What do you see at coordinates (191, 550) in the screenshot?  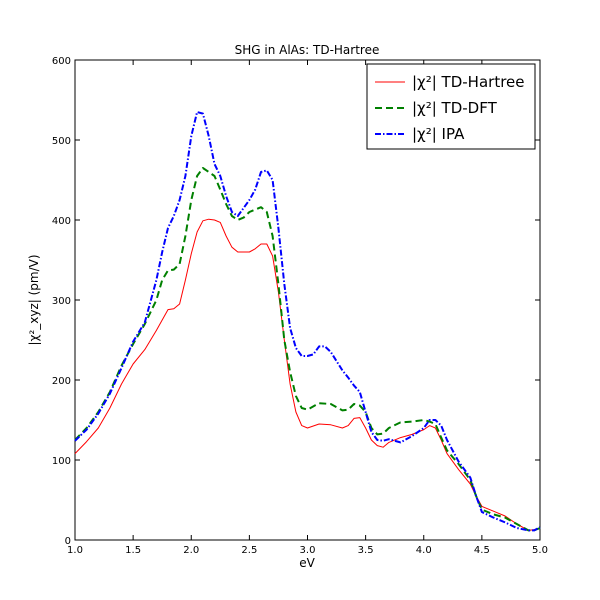 I see `x-tick-label: 2.0` at bounding box center [191, 550].